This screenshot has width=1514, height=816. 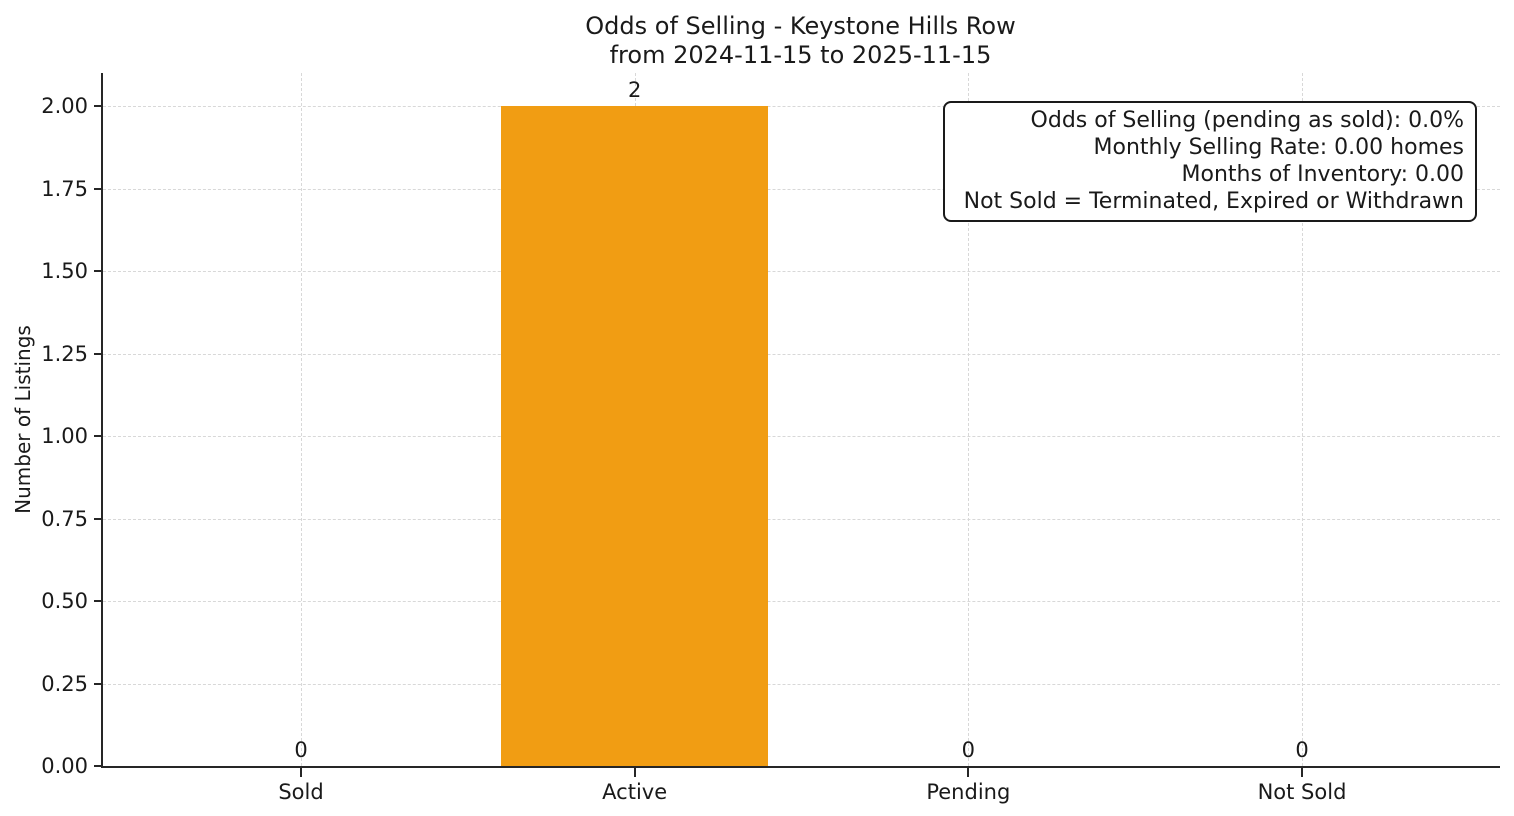 What do you see at coordinates (301, 792) in the screenshot?
I see `x-tick-label: Sold` at bounding box center [301, 792].